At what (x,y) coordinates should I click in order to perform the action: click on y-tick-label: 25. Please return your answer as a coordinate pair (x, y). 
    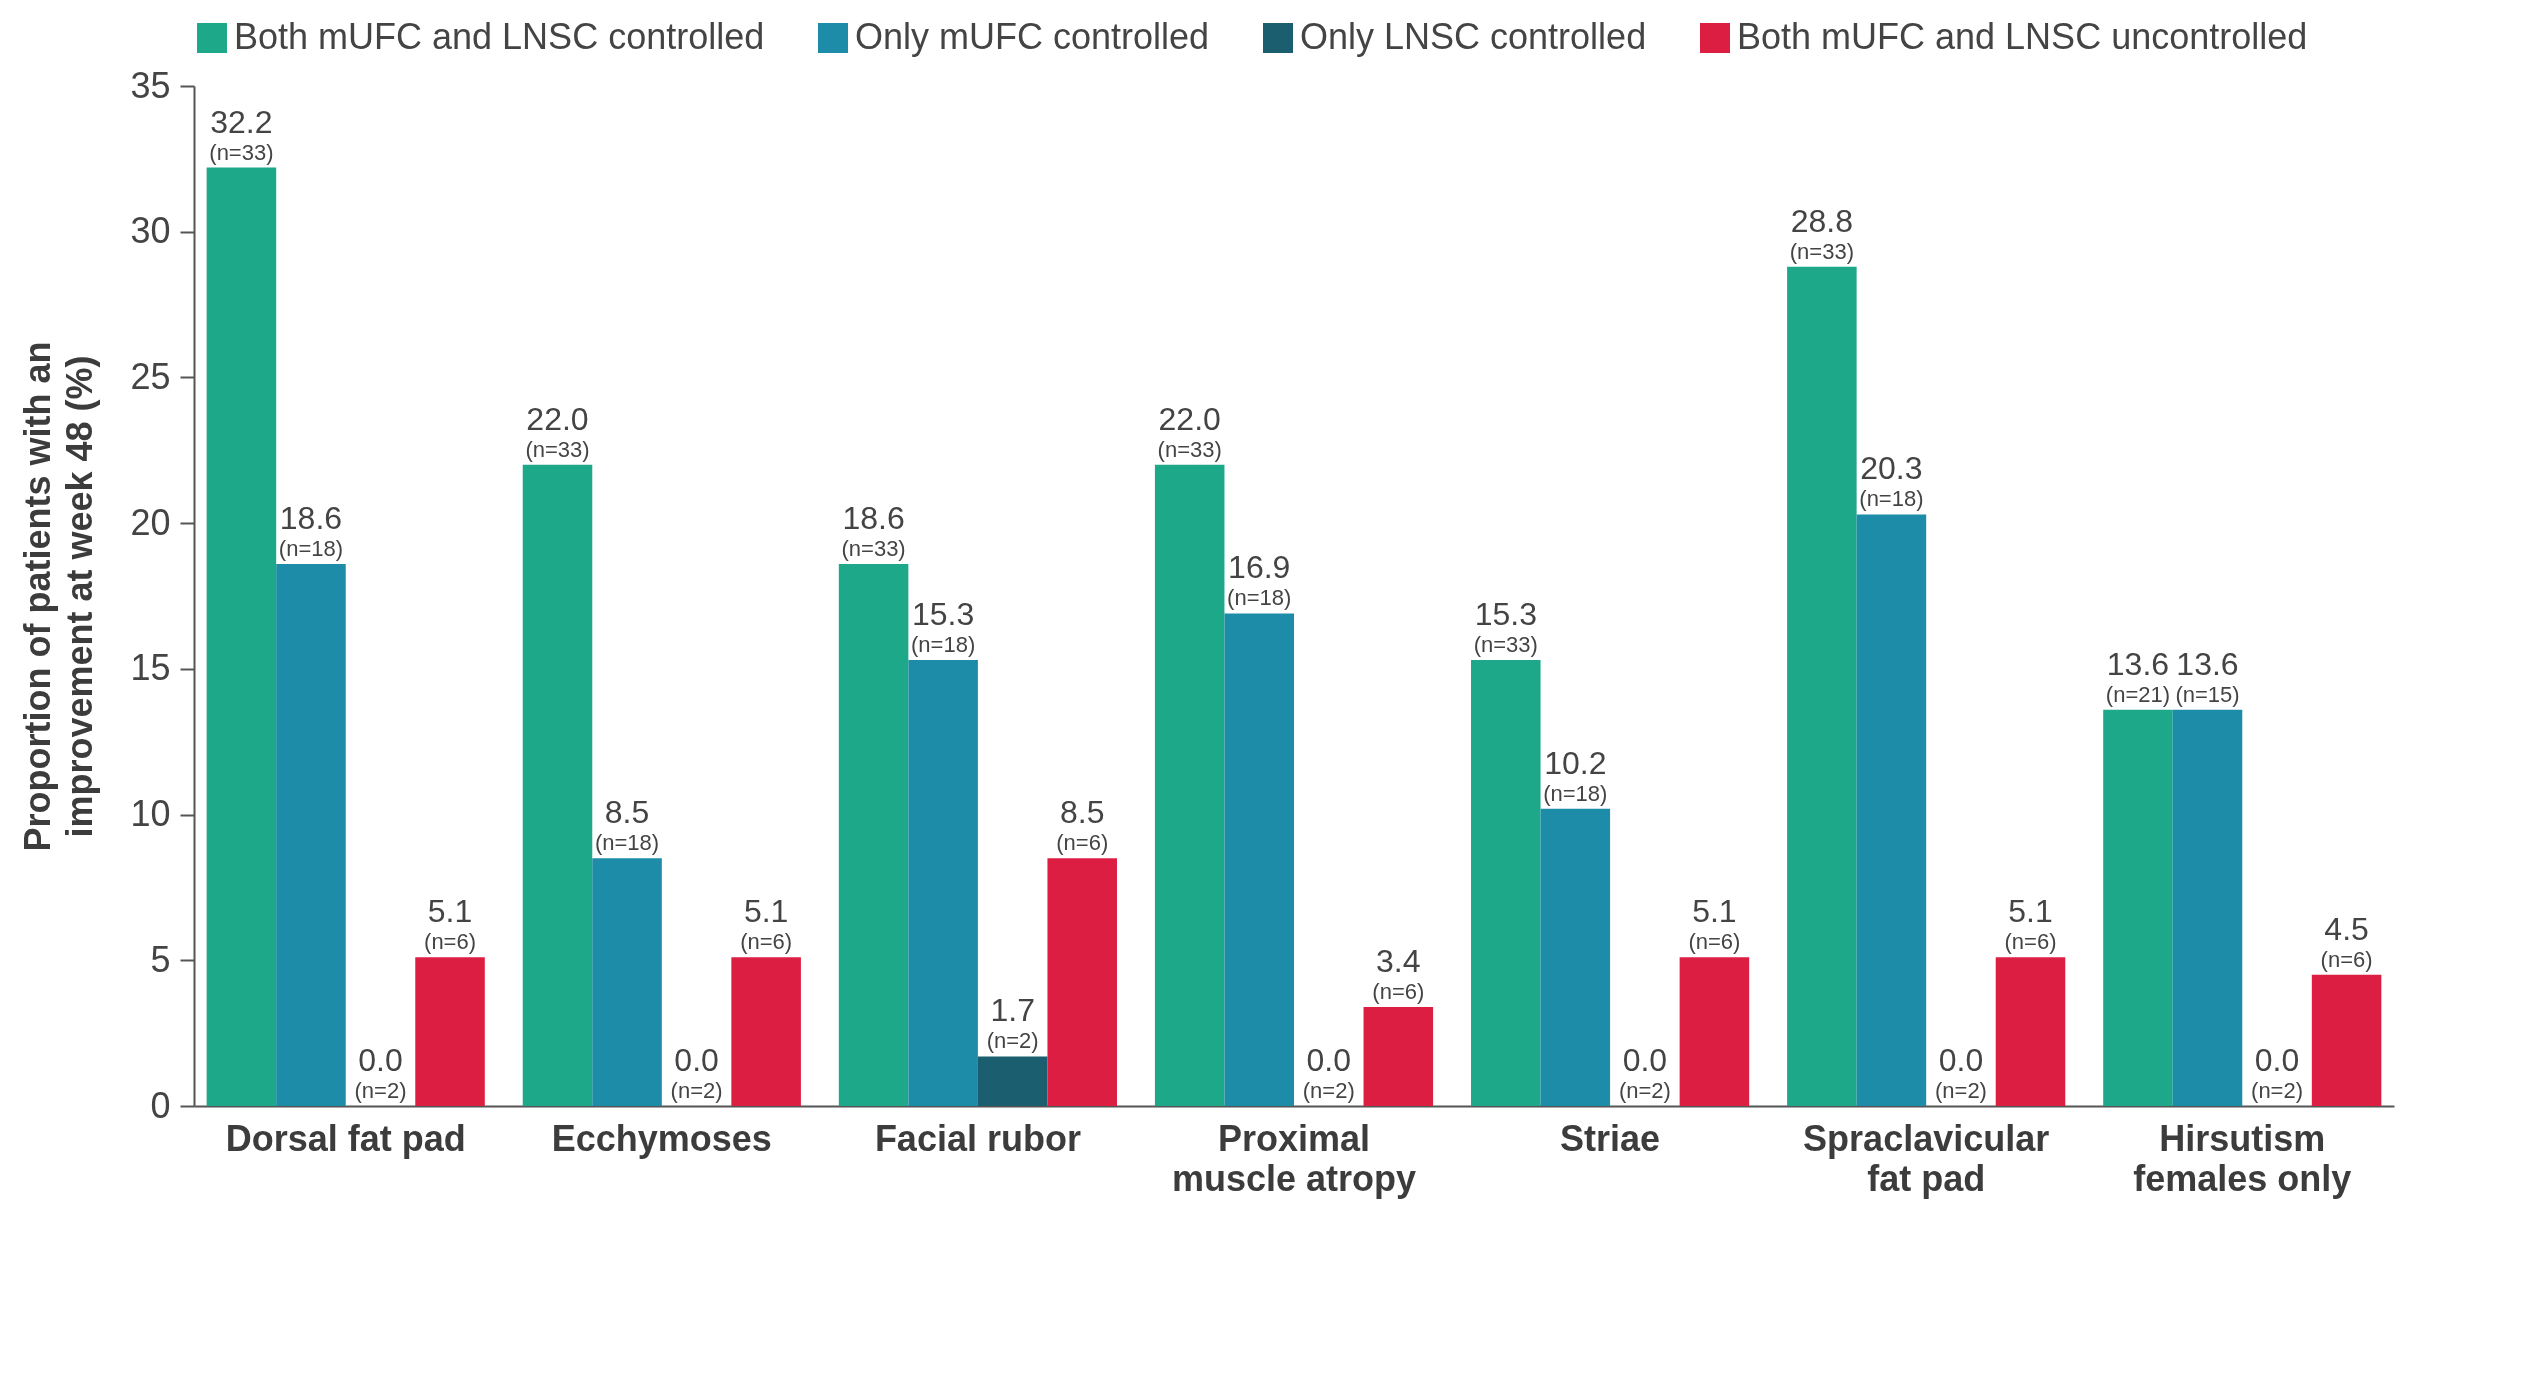
    Looking at the image, I should click on (150, 376).